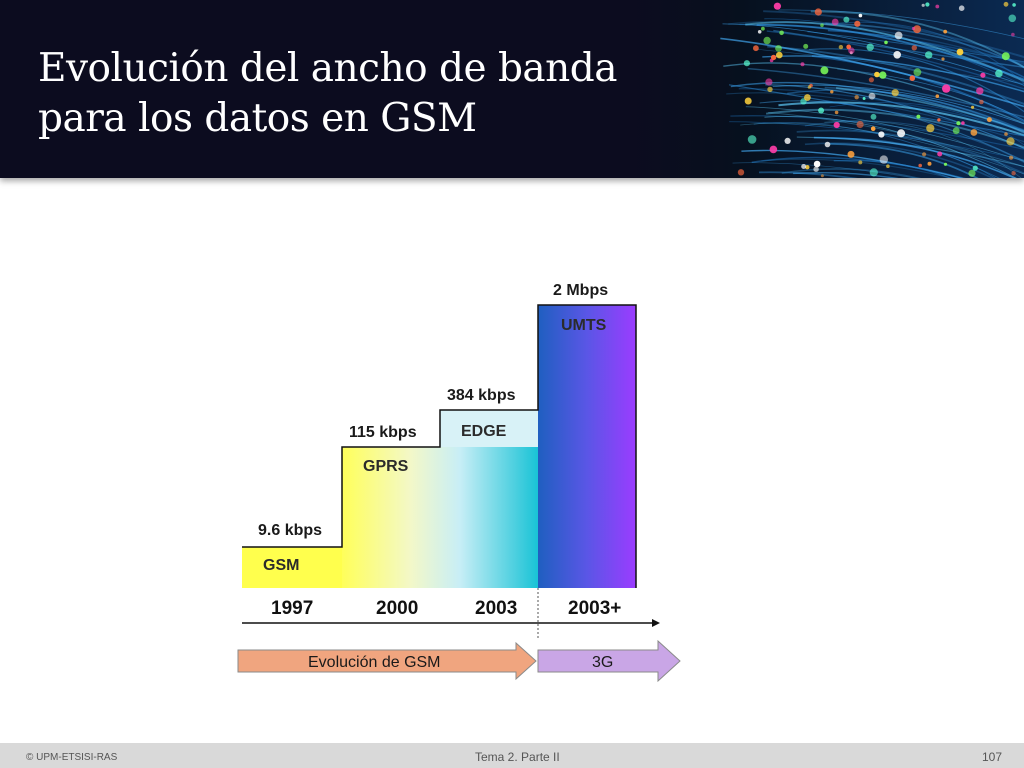 The height and width of the screenshot is (768, 1024). I want to click on phase-label-gsm: Evolución de GSM, so click(374, 662).